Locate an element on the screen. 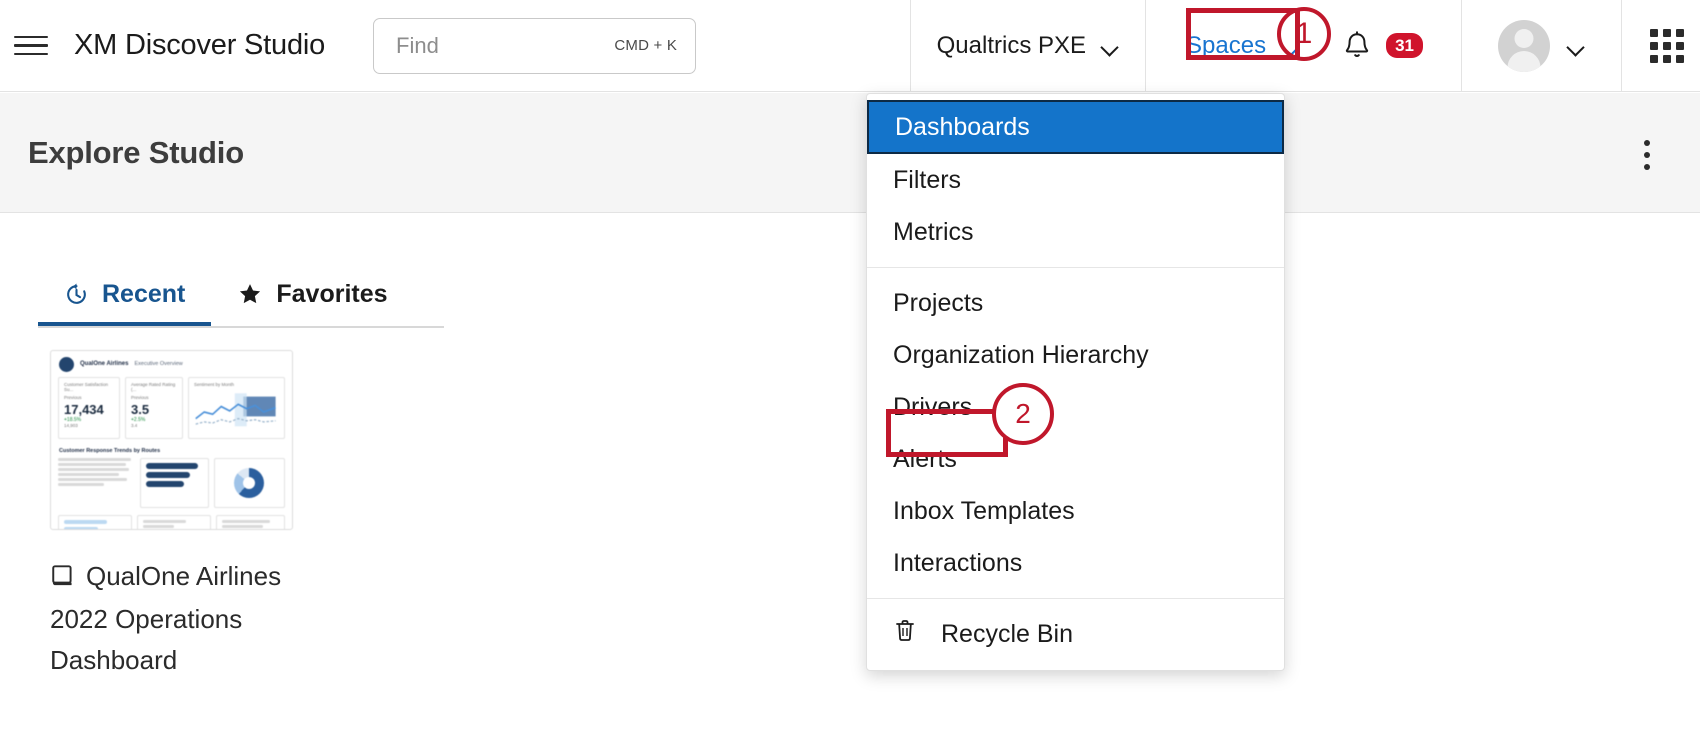 This screenshot has width=1700, height=742. kpi-delta: +2.5% is located at coordinates (138, 420).